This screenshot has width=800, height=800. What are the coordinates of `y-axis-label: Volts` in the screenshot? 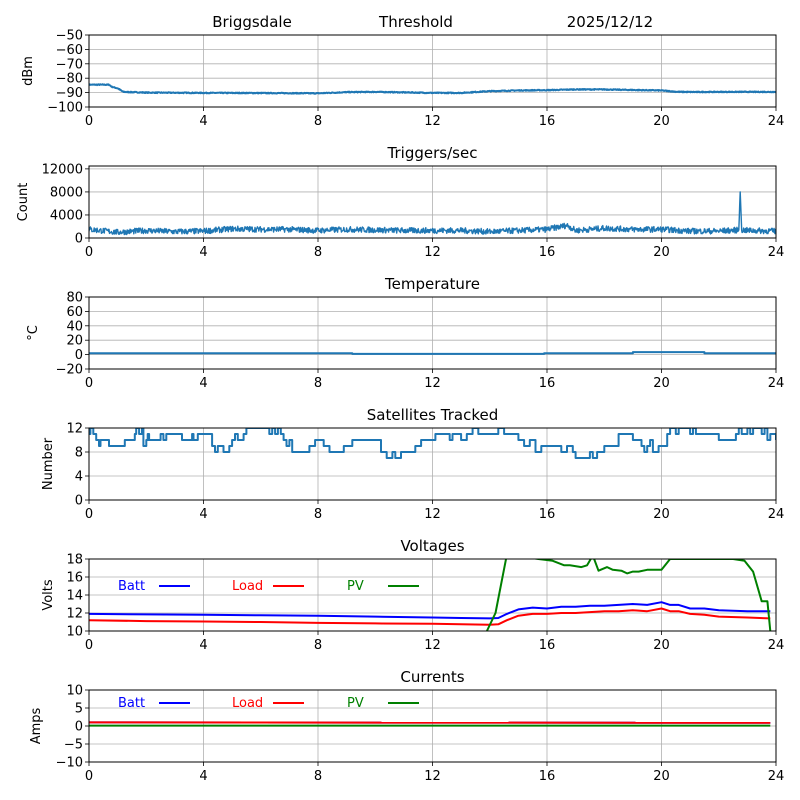 It's located at (48, 595).